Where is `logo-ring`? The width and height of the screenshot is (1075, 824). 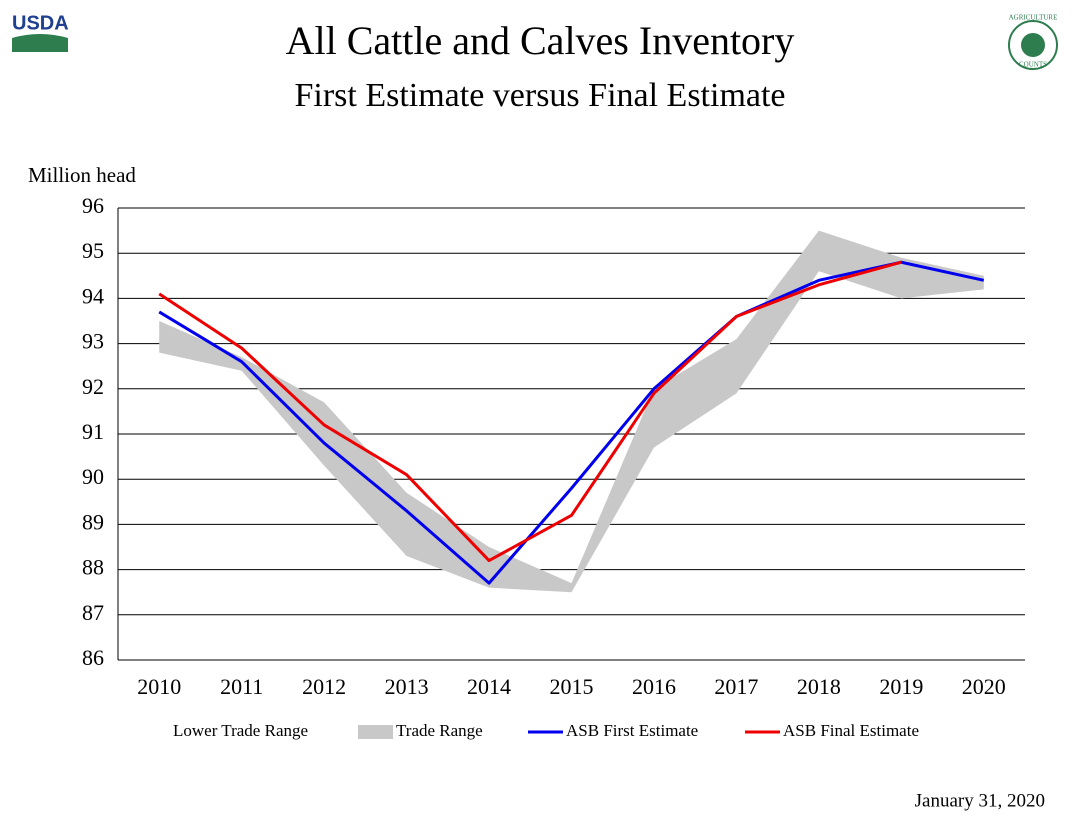
logo-ring is located at coordinates (1033, 45).